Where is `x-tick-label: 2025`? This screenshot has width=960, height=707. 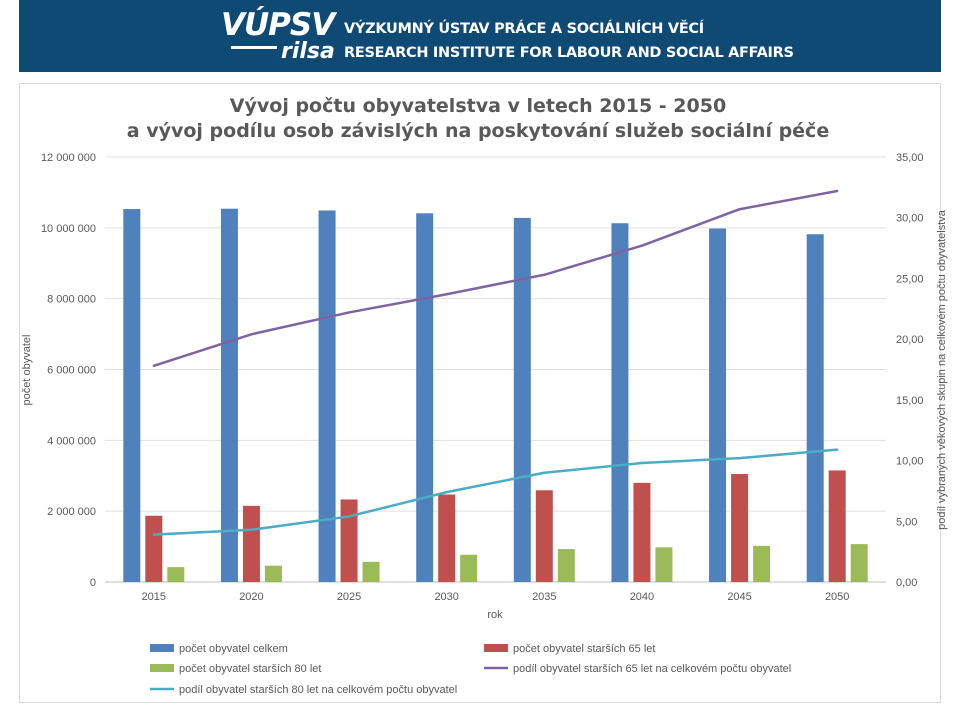 x-tick-label: 2025 is located at coordinates (349, 597).